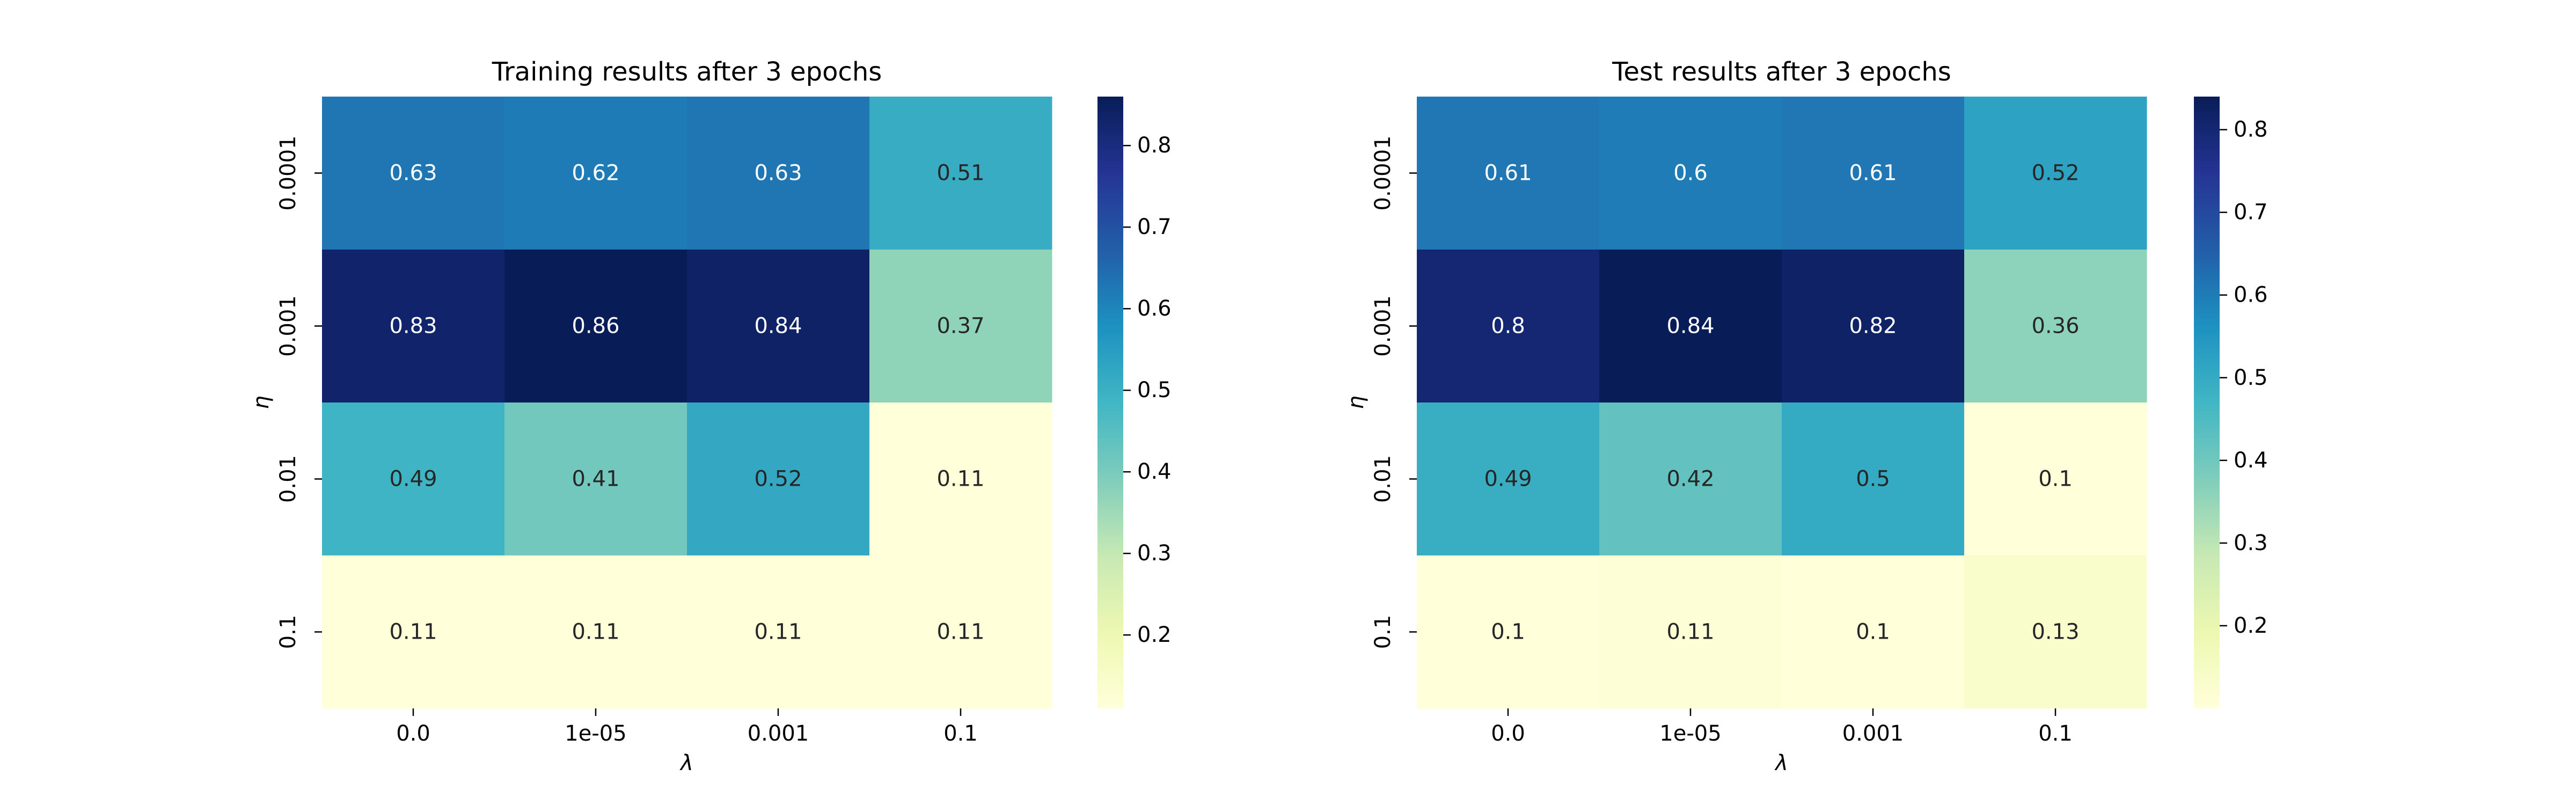  Describe the element at coordinates (1154, 553) in the screenshot. I see `colorbar-tick-label: 0.3` at that location.